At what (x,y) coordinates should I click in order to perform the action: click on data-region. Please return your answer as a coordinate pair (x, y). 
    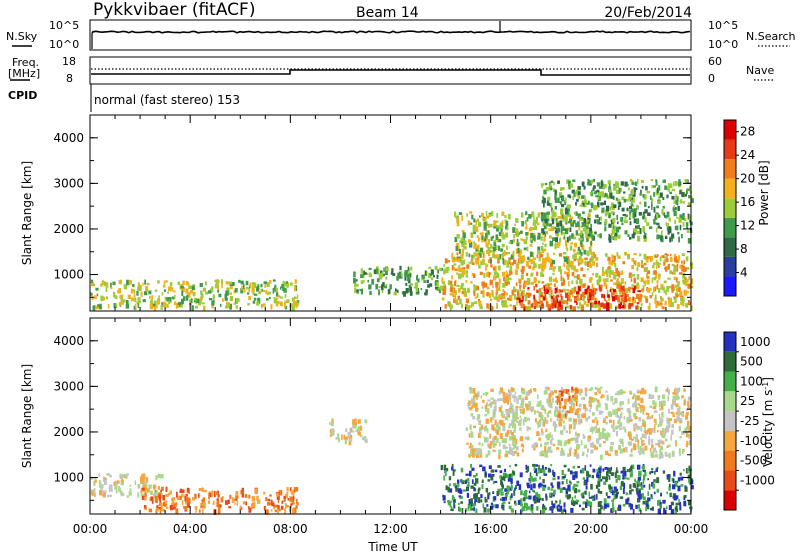
    Looking at the image, I should click on (567, 489).